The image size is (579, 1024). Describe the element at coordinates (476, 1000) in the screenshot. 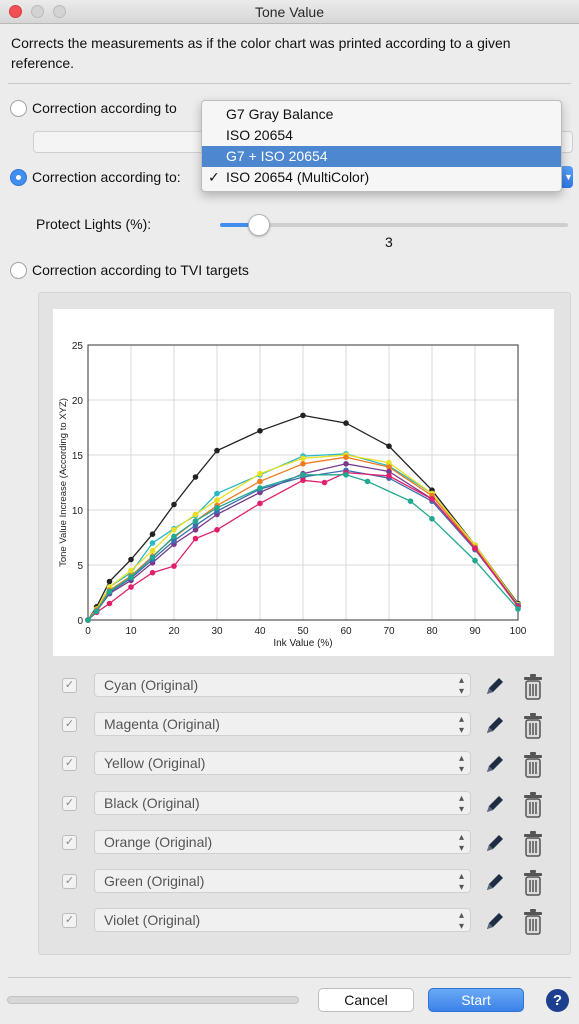

I see `start-button: Start` at that location.